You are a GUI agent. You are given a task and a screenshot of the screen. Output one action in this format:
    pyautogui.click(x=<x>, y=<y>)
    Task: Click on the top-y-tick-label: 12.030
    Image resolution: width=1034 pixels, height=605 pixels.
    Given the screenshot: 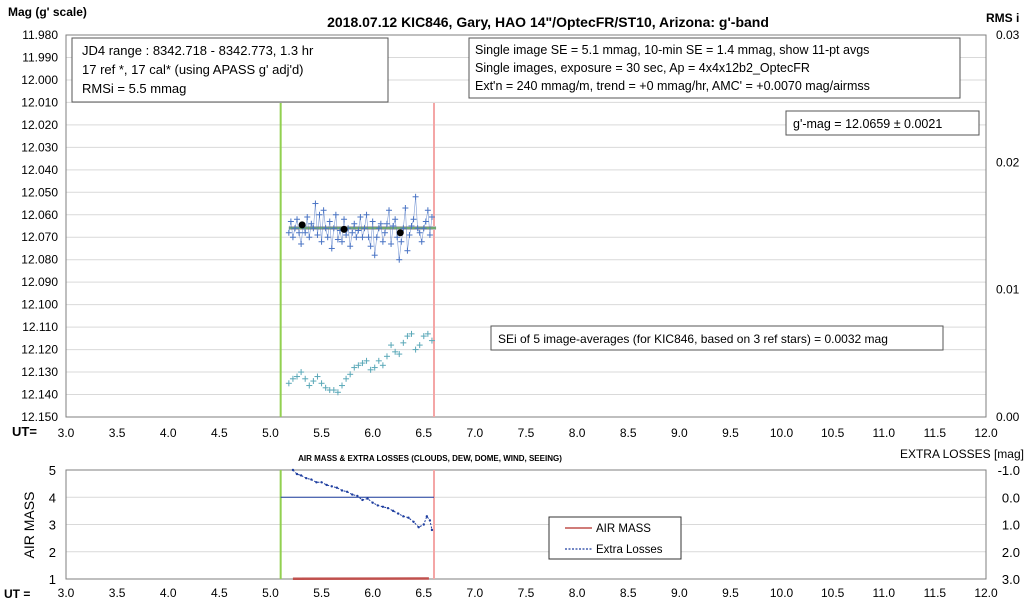 What is the action you would take?
    pyautogui.click(x=39, y=147)
    